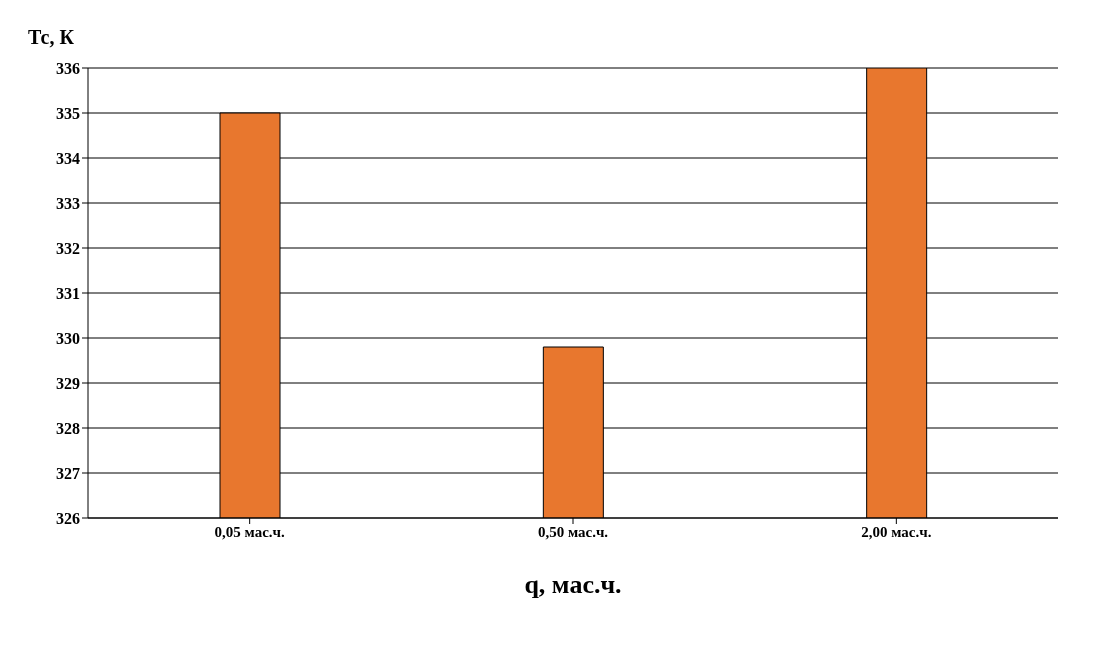  Describe the element at coordinates (68, 158) in the screenshot. I see `y-tick-label: 334` at that location.